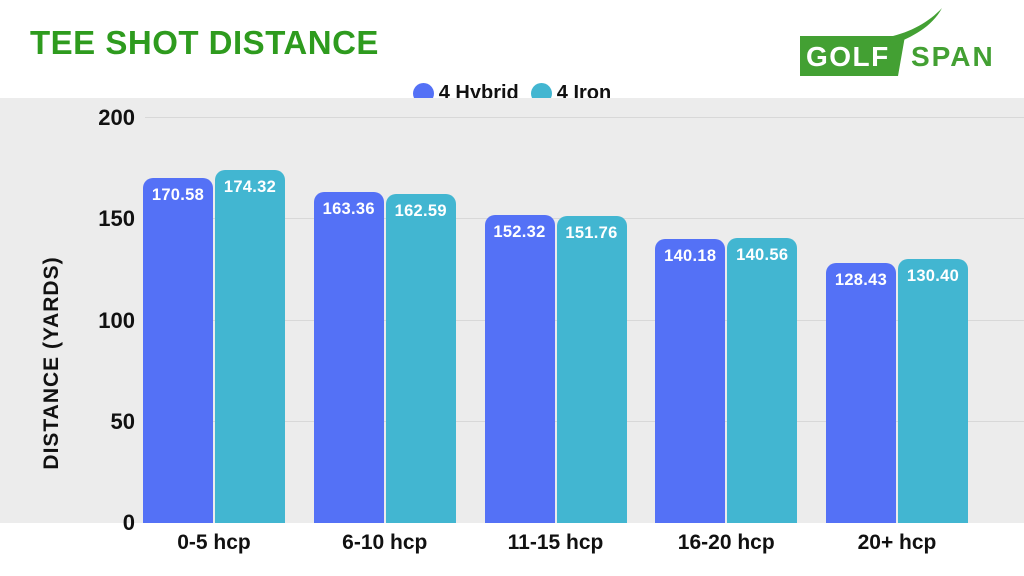 This screenshot has height=576, width=1024. Describe the element at coordinates (204, 42) in the screenshot. I see `page-title: TEE SHOT DISTANCE` at that location.